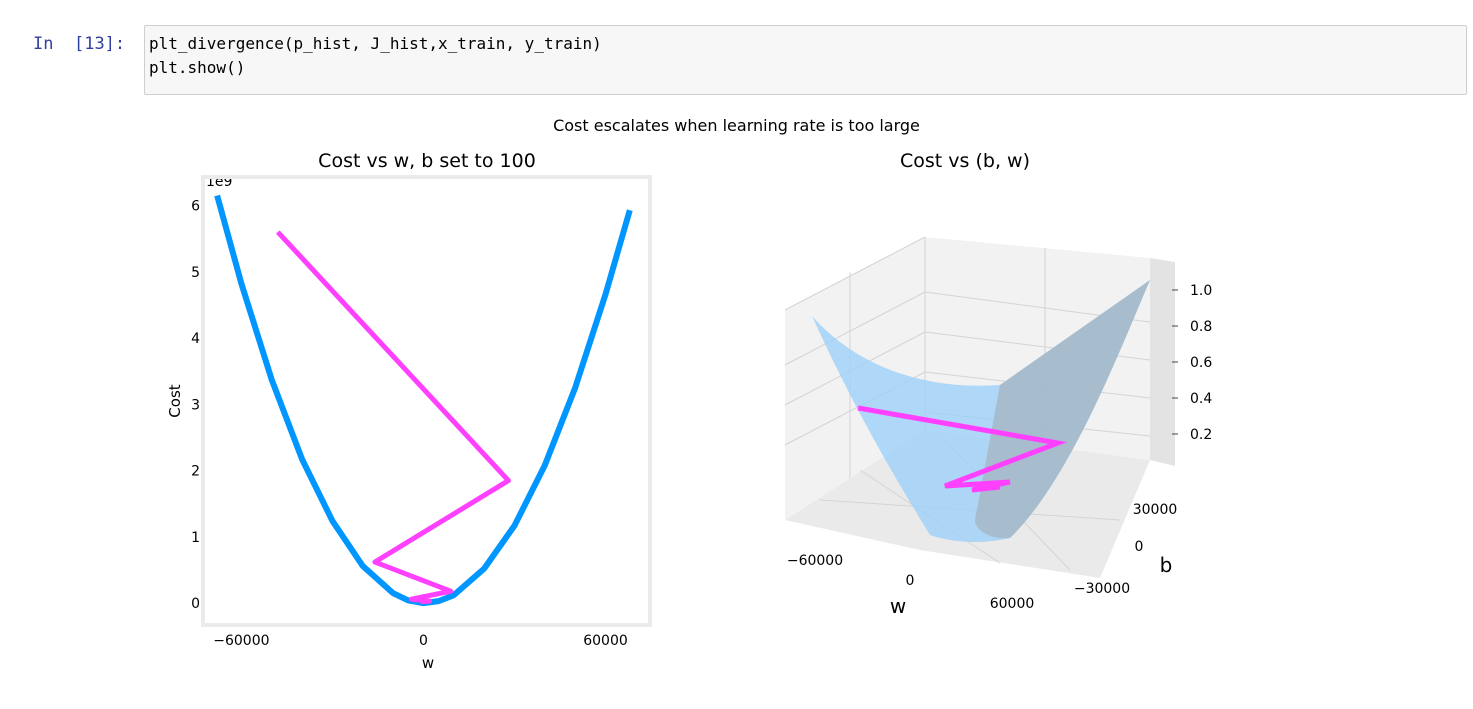 Image resolution: width=1473 pixels, height=709 pixels. I want to click on z-tick-label: 1.0, so click(1201, 291).